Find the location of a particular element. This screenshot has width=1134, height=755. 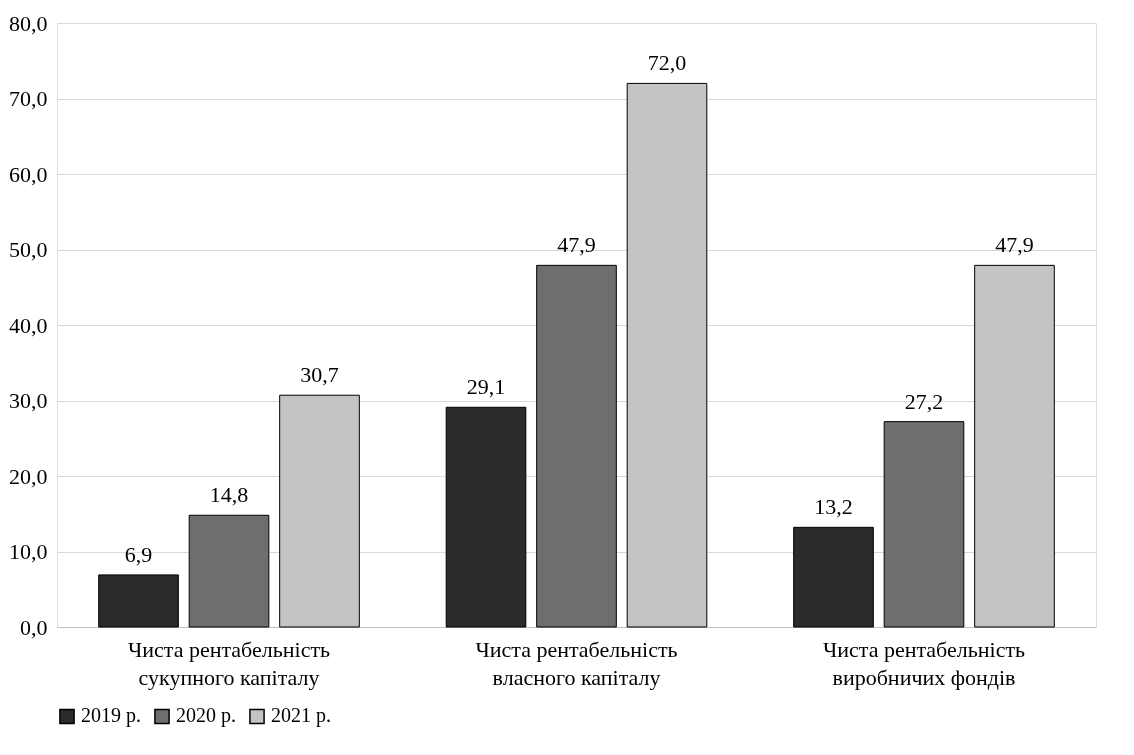

legend-label: 2020 р. is located at coordinates (206, 716).